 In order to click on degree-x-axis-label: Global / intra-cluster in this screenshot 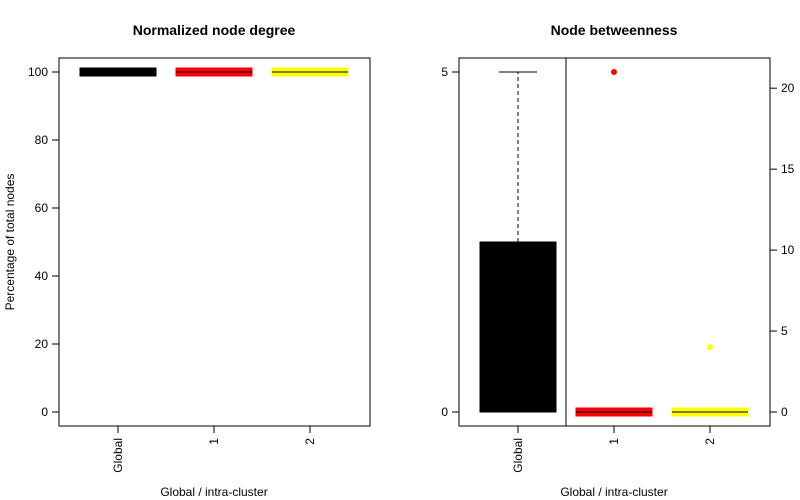, I will do `click(213, 492)`.